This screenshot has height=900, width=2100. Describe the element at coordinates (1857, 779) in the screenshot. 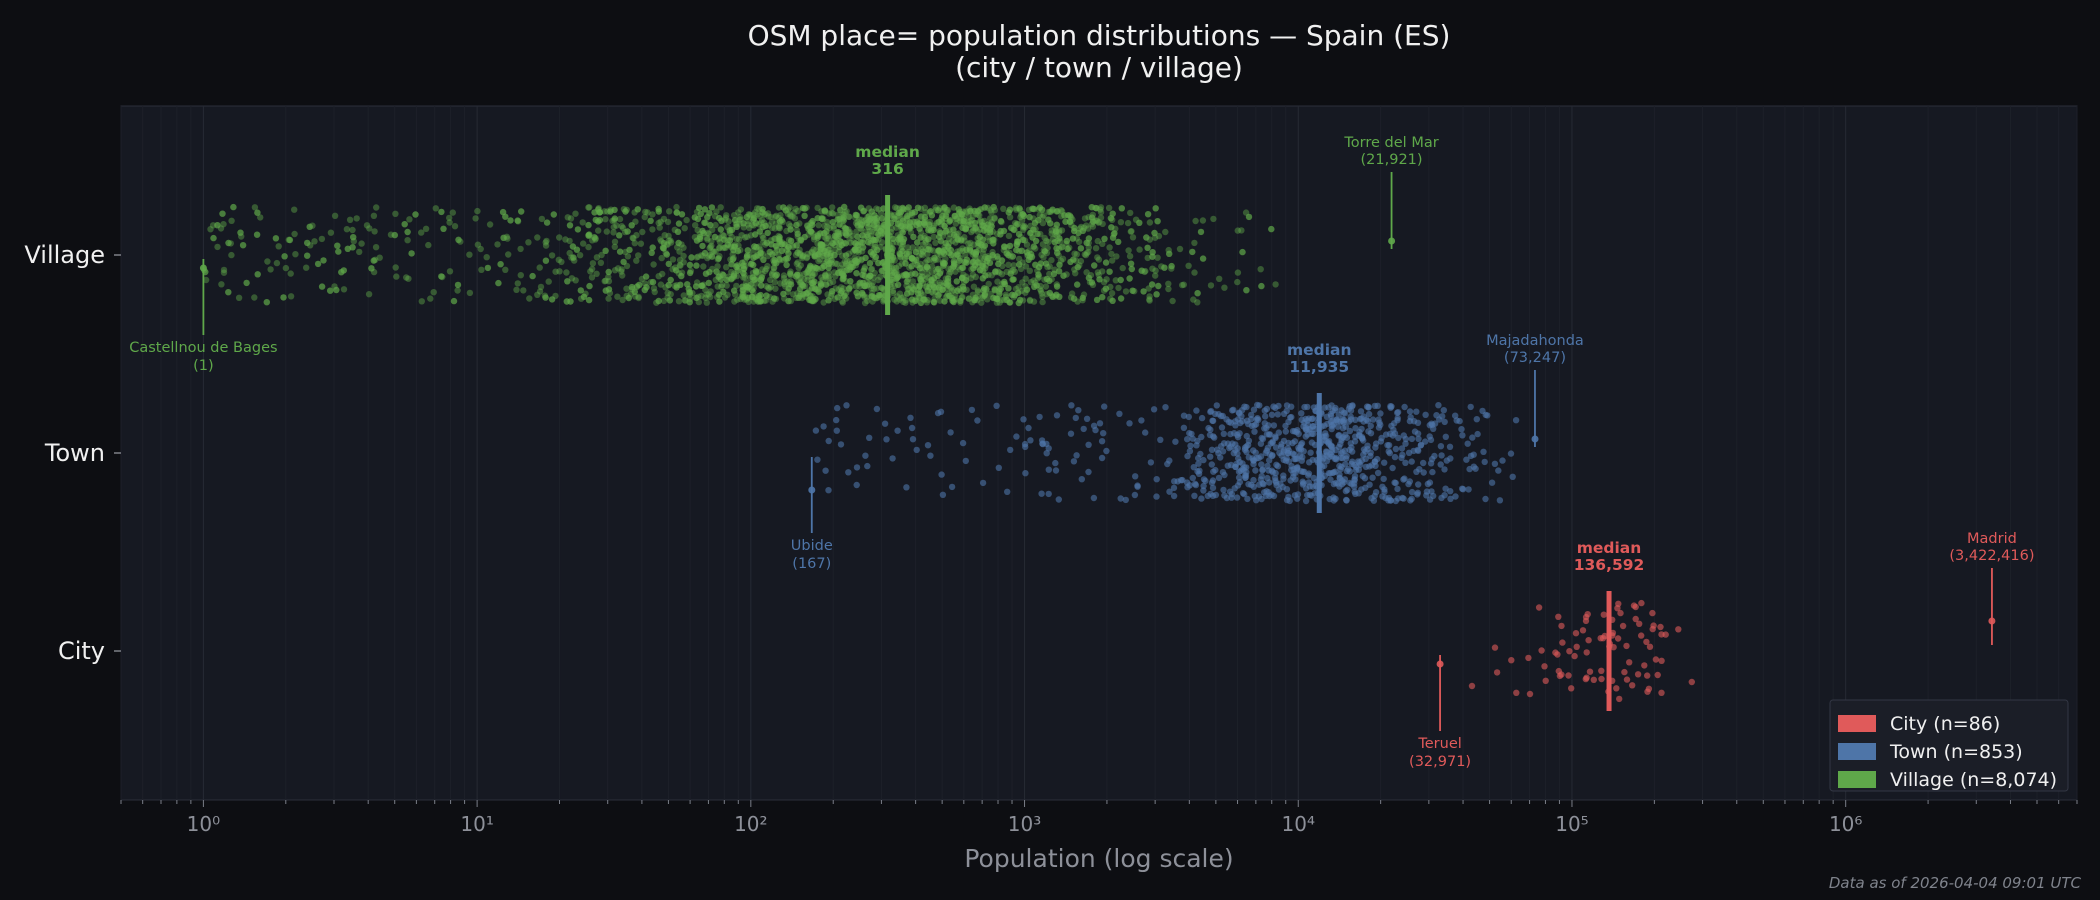

I see `legend-swatch-village` at that location.